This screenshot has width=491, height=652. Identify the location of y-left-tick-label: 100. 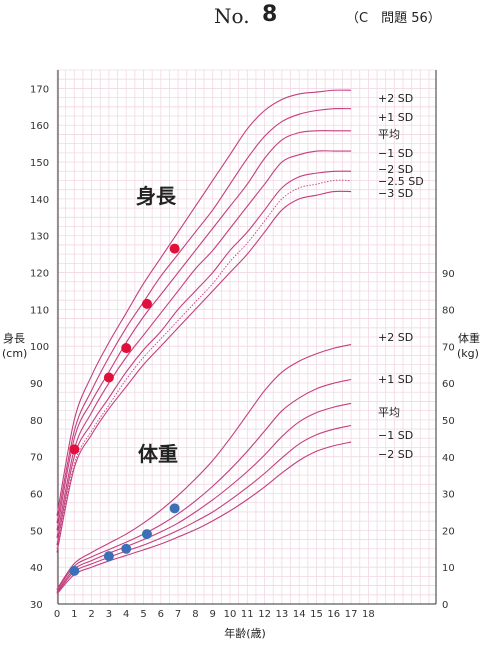
(39, 347).